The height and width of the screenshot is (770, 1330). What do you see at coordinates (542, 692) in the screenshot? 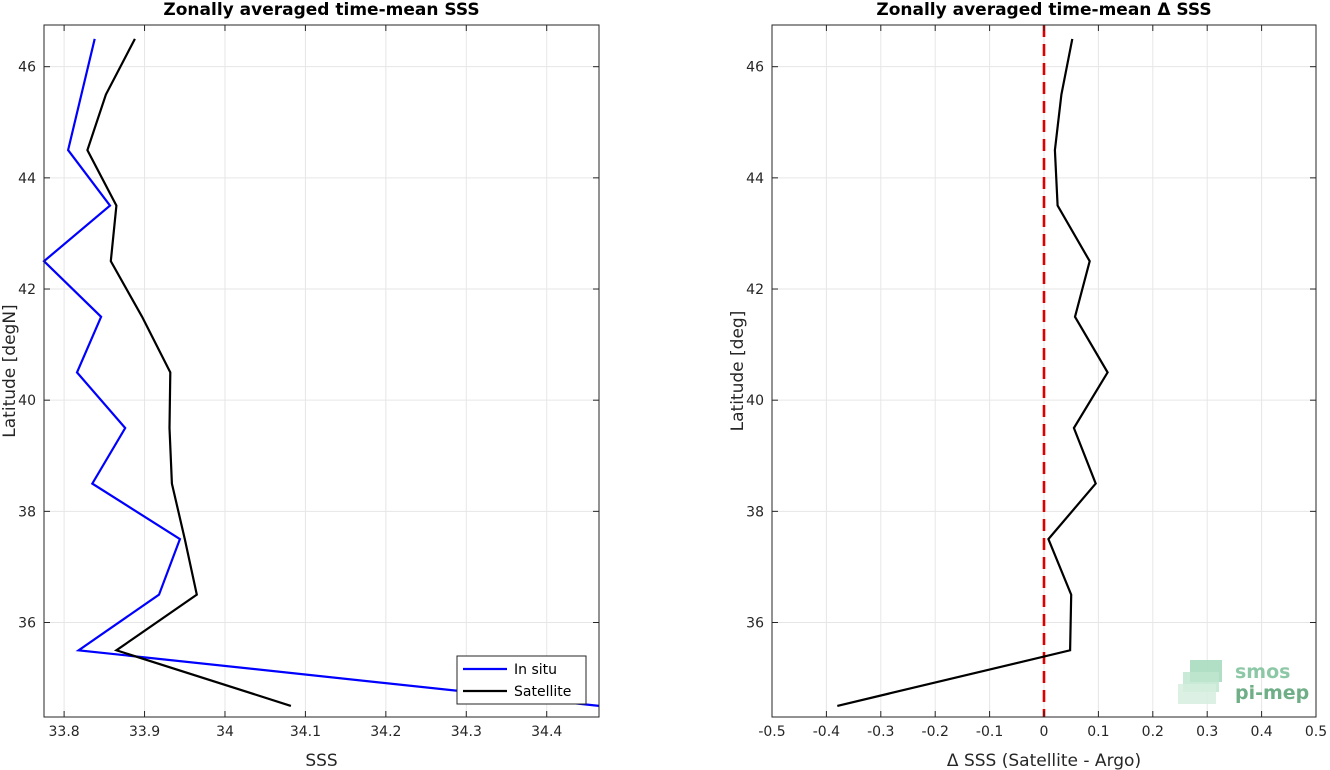
I see `legend-label-satellite: Satellite` at bounding box center [542, 692].